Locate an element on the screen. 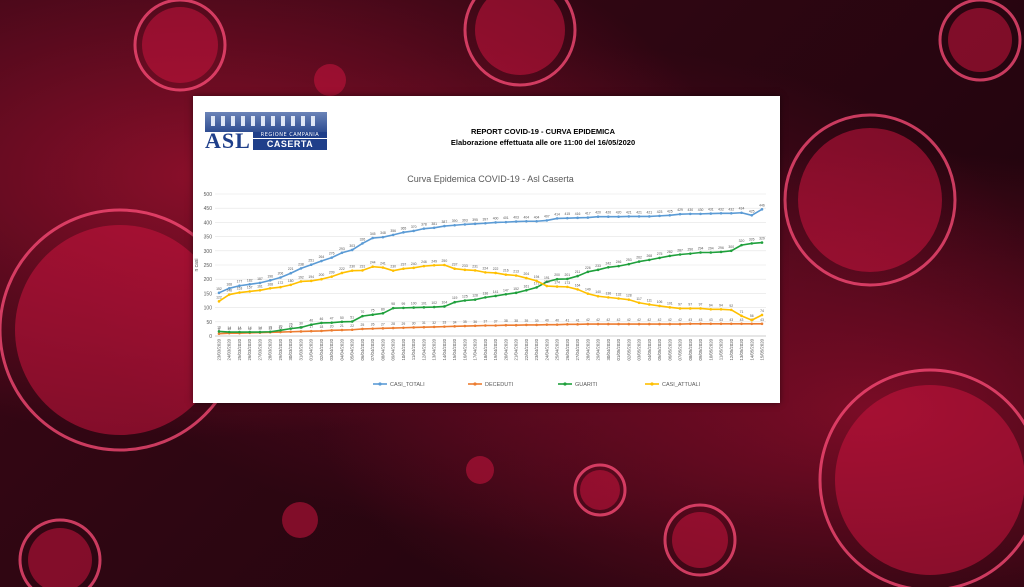  data-label: 161 is located at coordinates (527, 286).